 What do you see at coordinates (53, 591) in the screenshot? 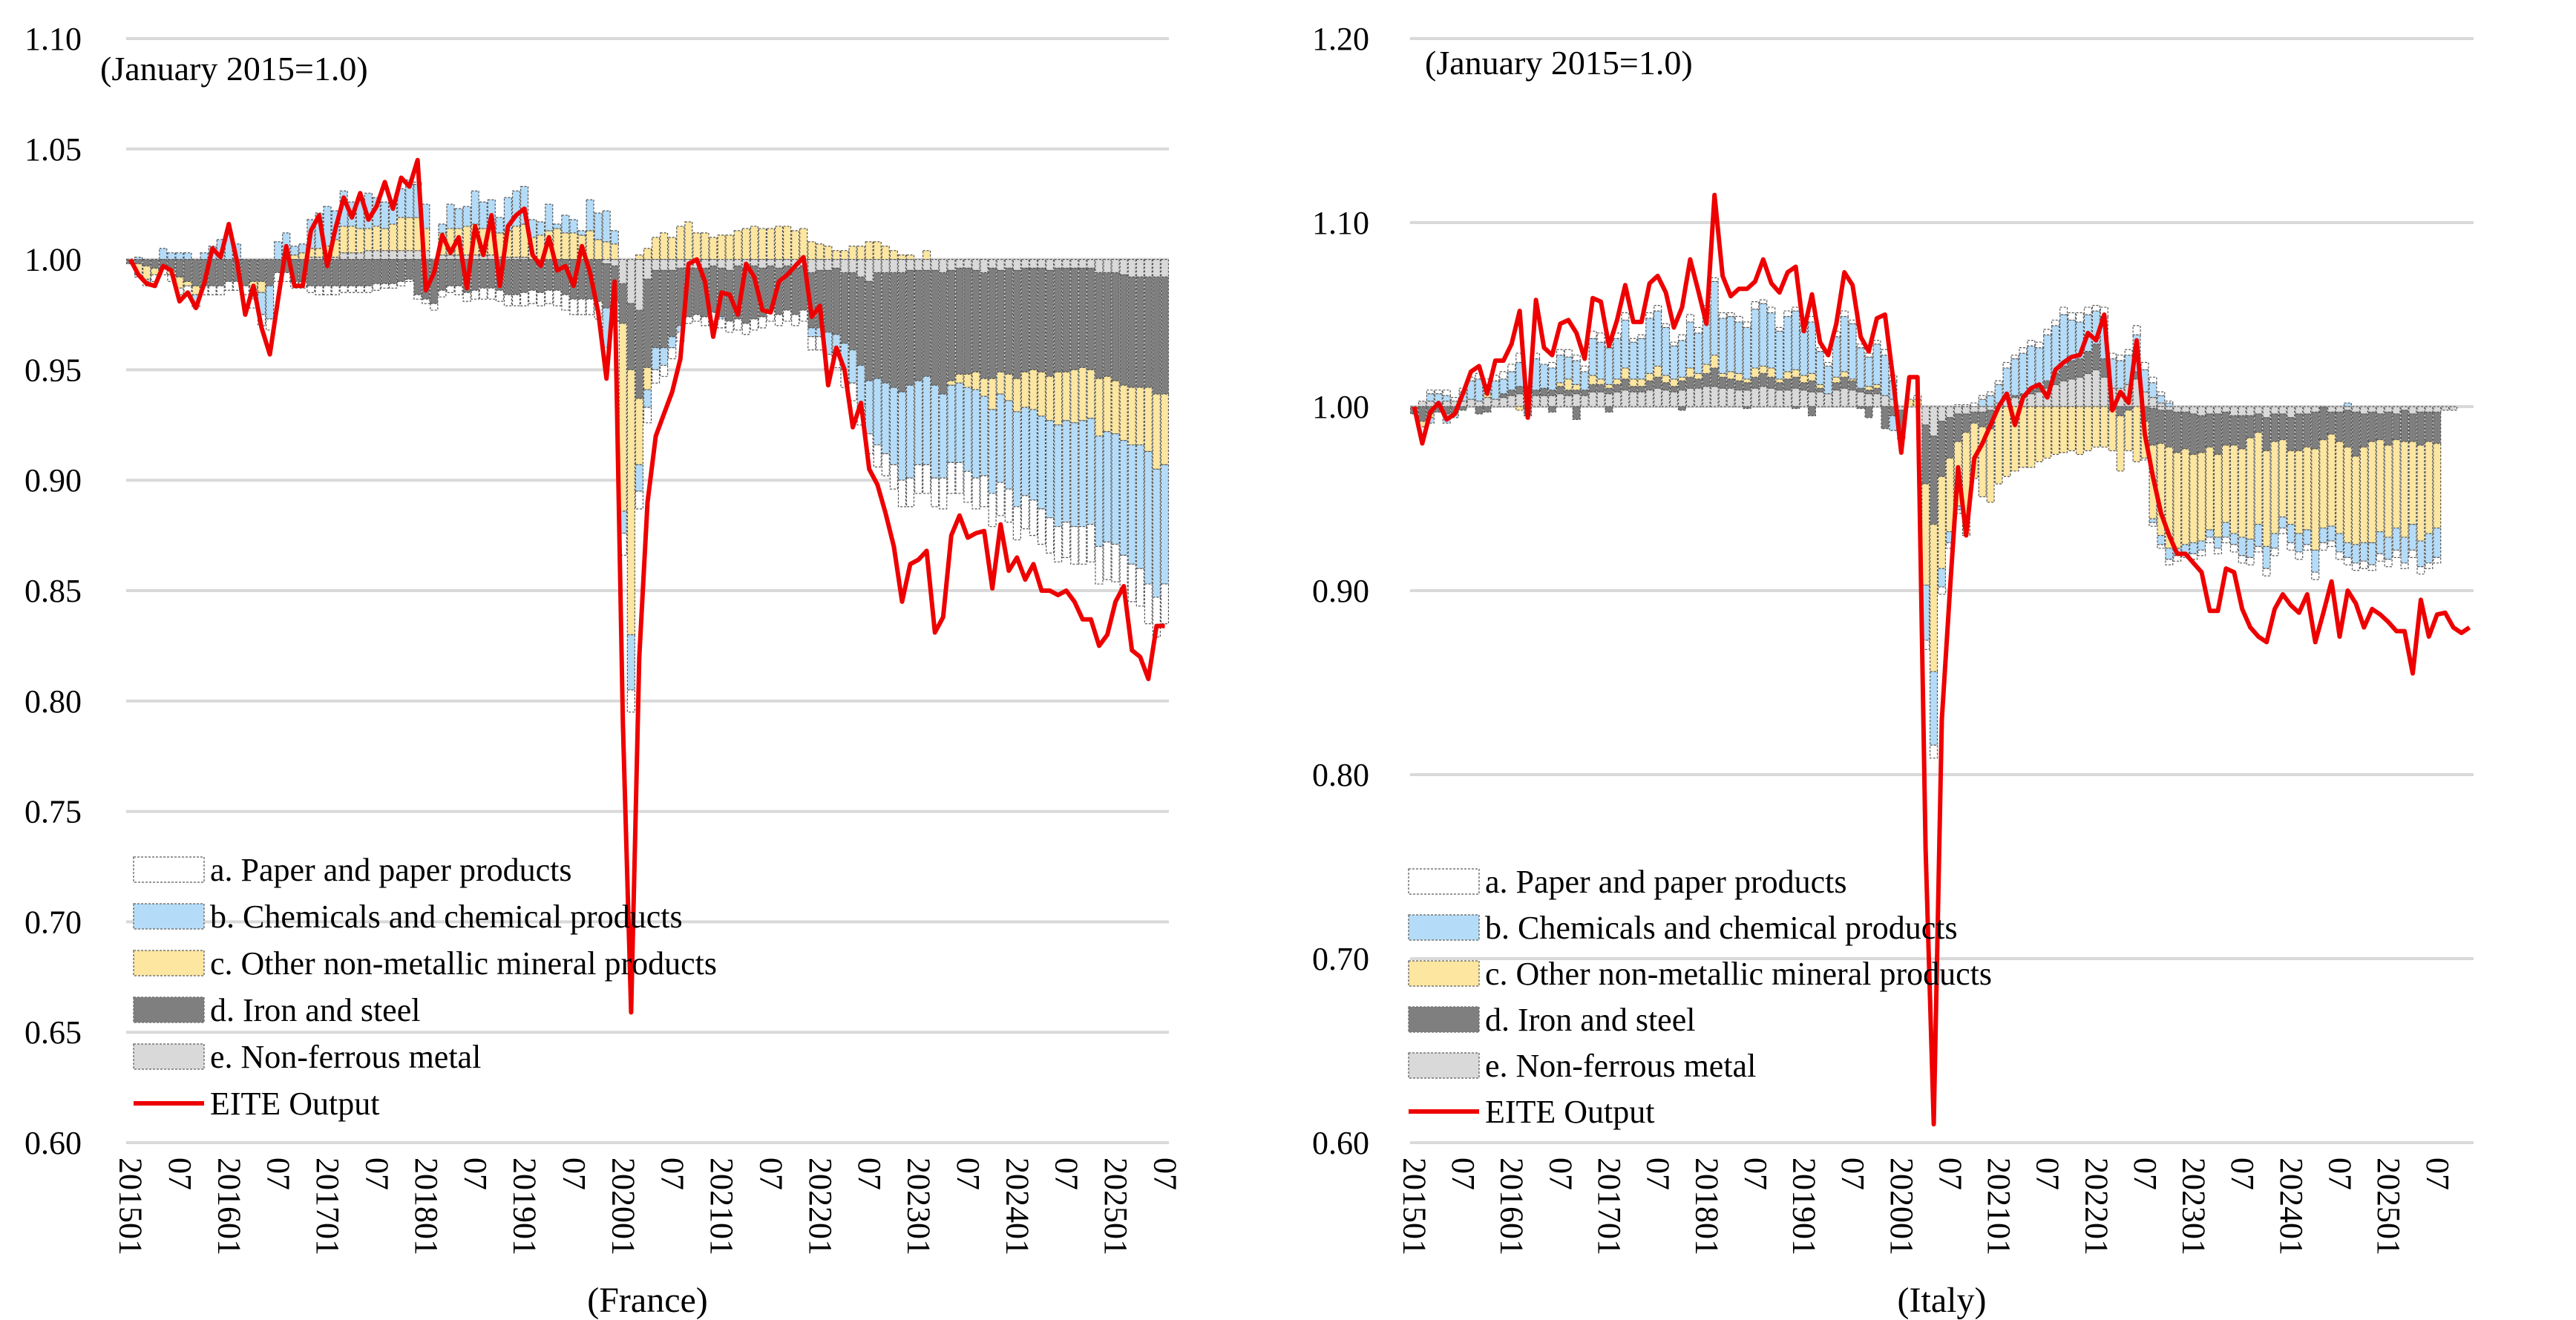
I see `y-tick-label: 0.85` at bounding box center [53, 591].